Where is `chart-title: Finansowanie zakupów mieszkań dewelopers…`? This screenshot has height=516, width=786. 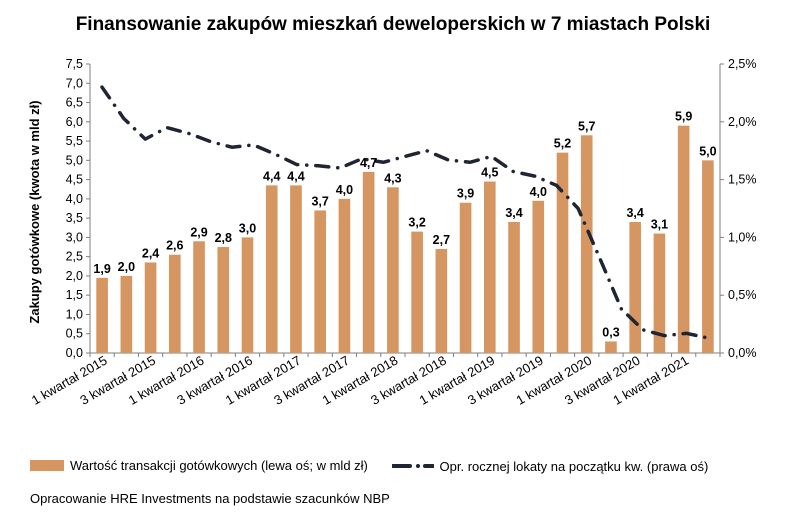 chart-title: Finansowanie zakupów mieszkań dewelopers… is located at coordinates (393, 24).